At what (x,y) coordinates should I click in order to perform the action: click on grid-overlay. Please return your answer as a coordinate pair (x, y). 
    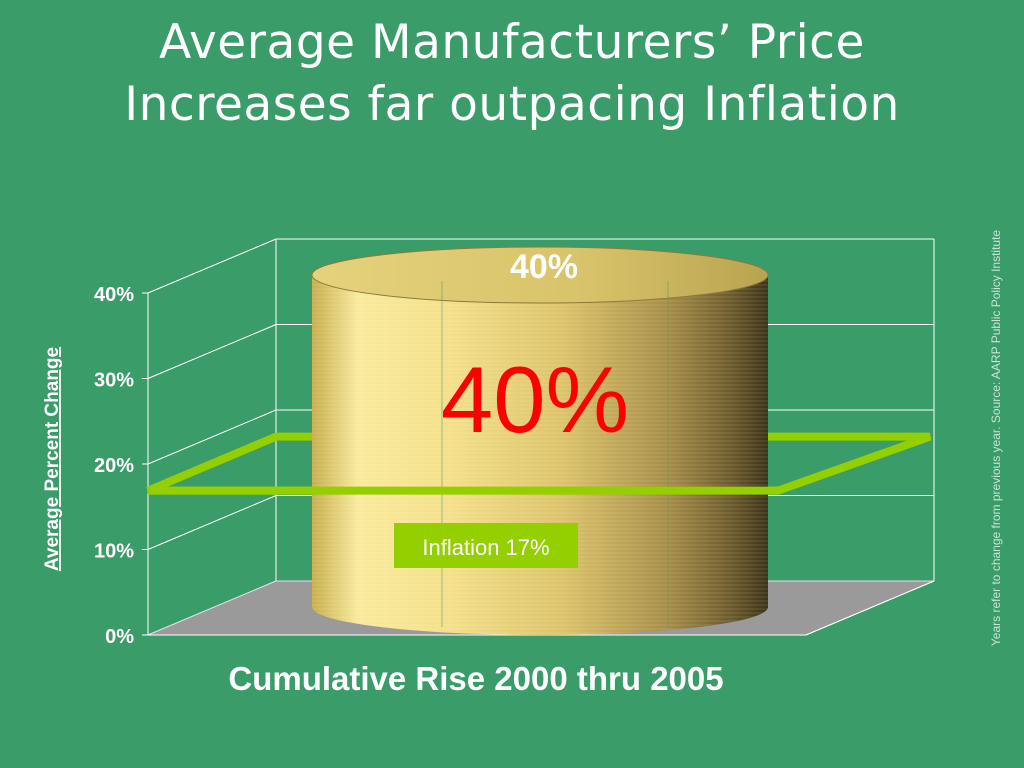
    Looking at the image, I should click on (555, 454).